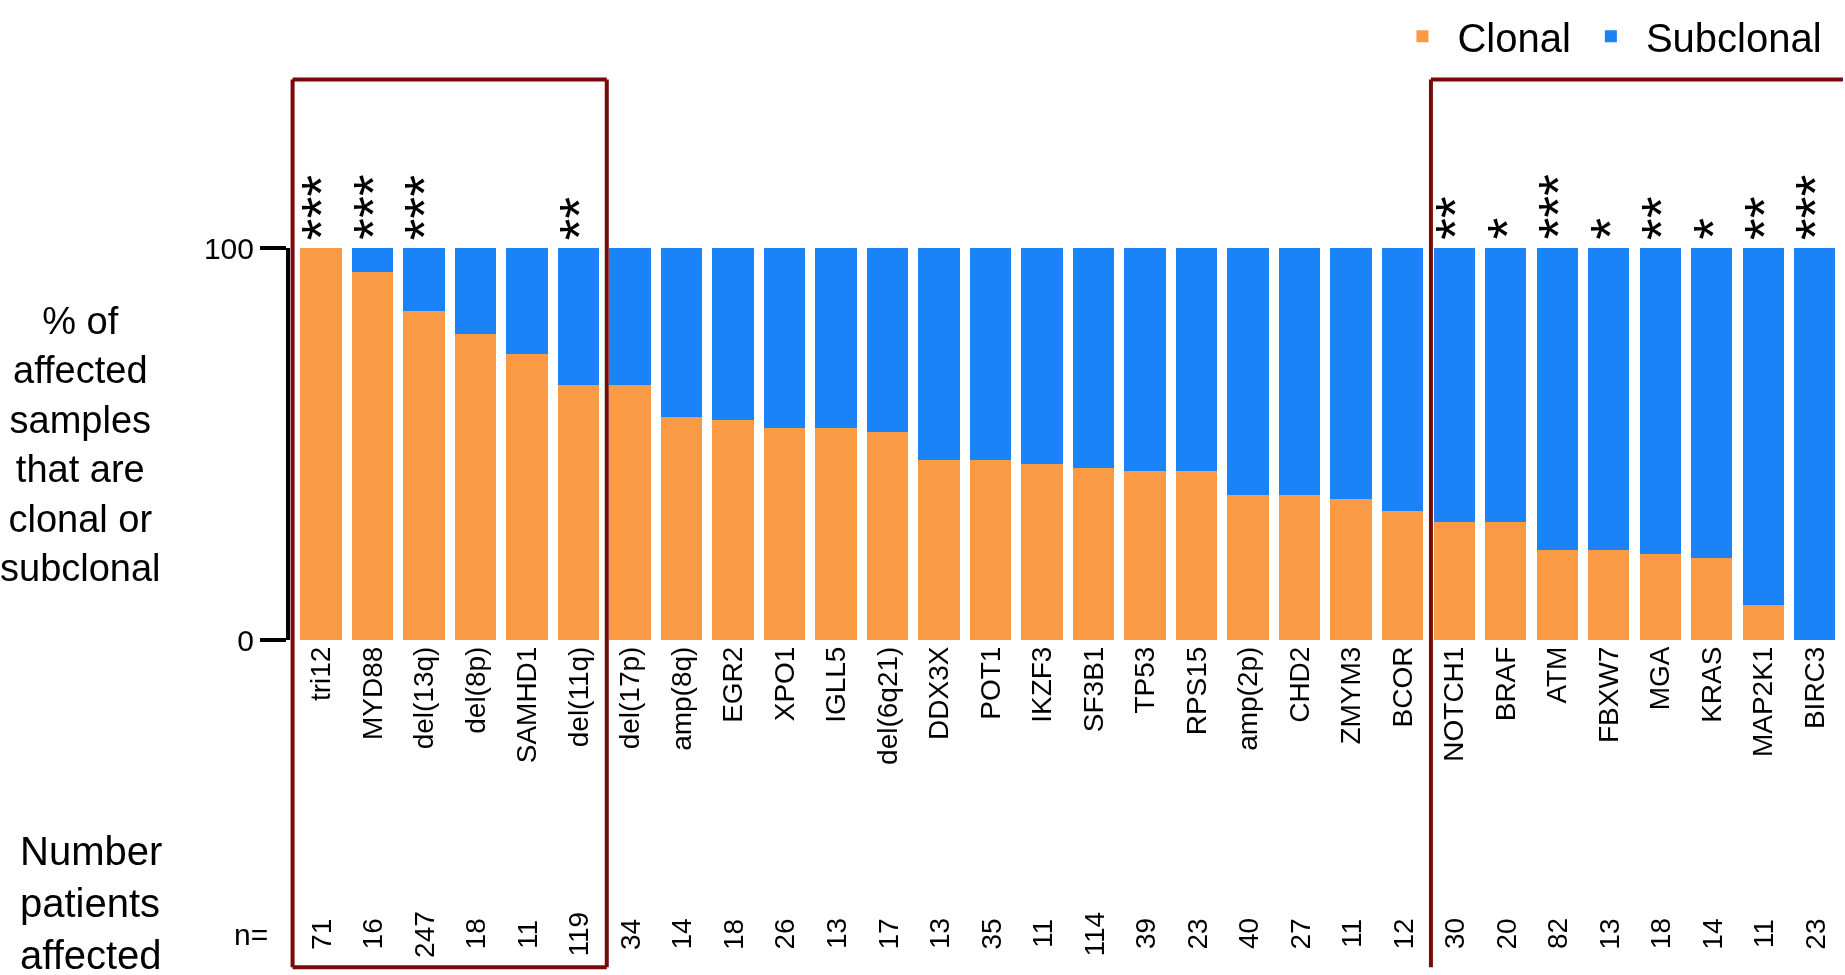  What do you see at coordinates (836, 684) in the screenshot?
I see `x-tick-label: IGLL5` at bounding box center [836, 684].